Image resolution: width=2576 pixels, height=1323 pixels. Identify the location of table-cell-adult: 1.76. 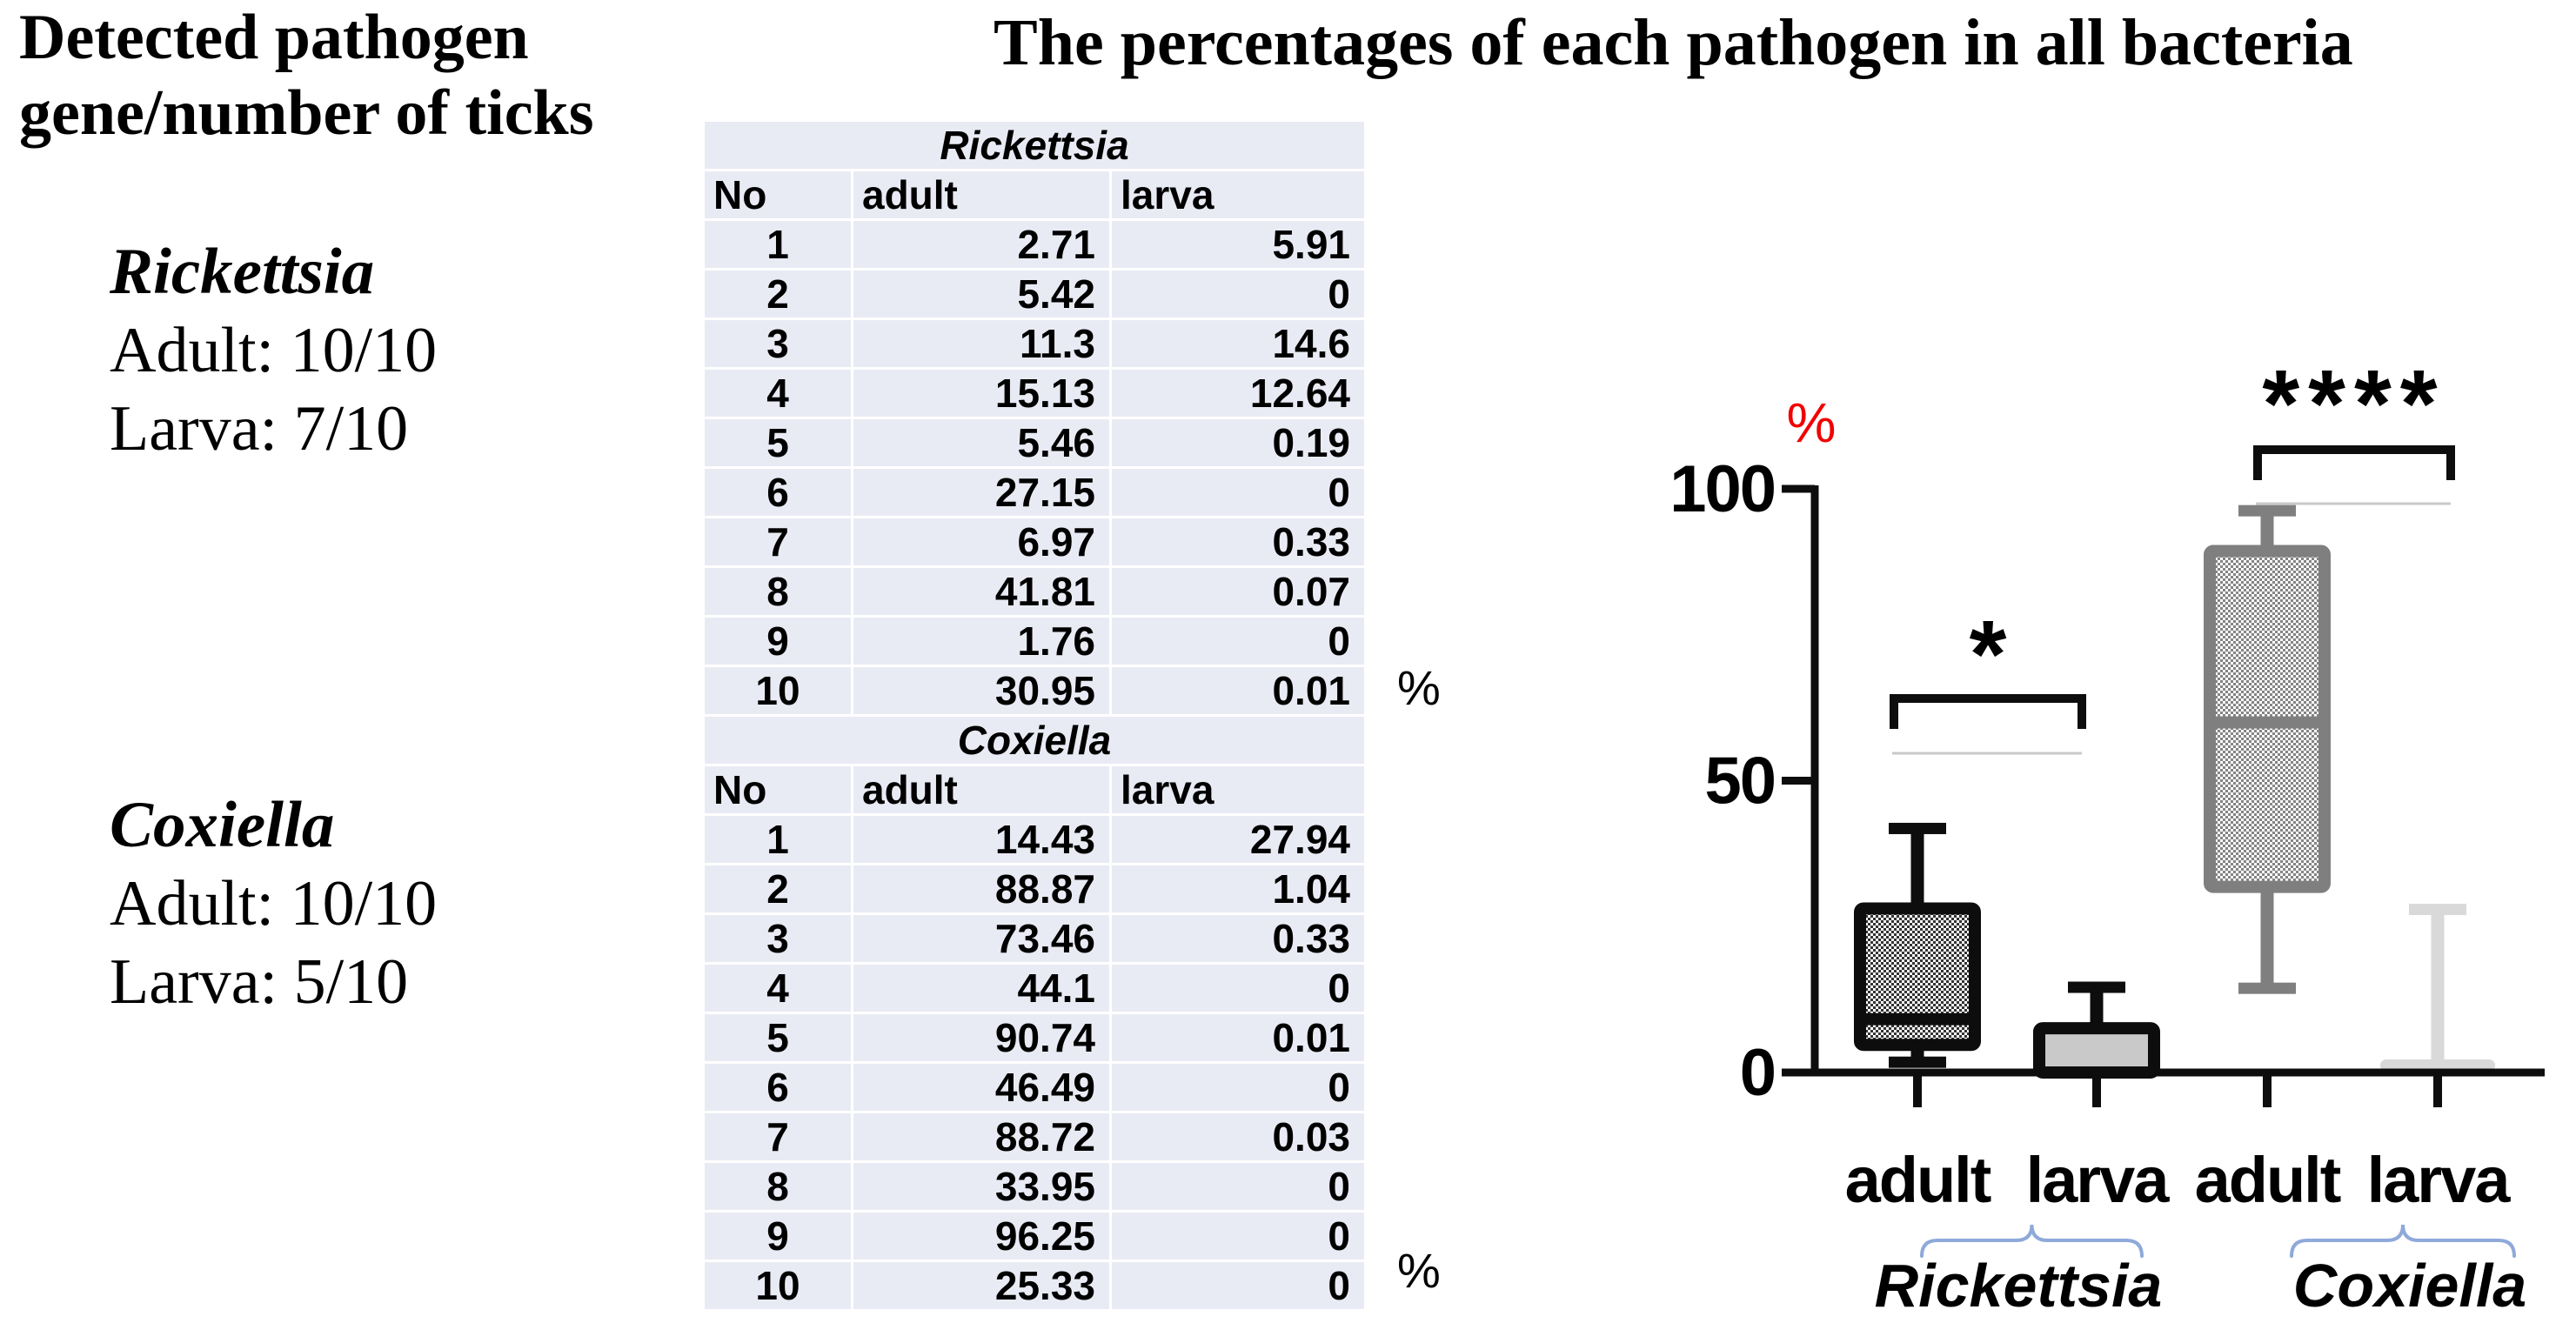
(981, 641).